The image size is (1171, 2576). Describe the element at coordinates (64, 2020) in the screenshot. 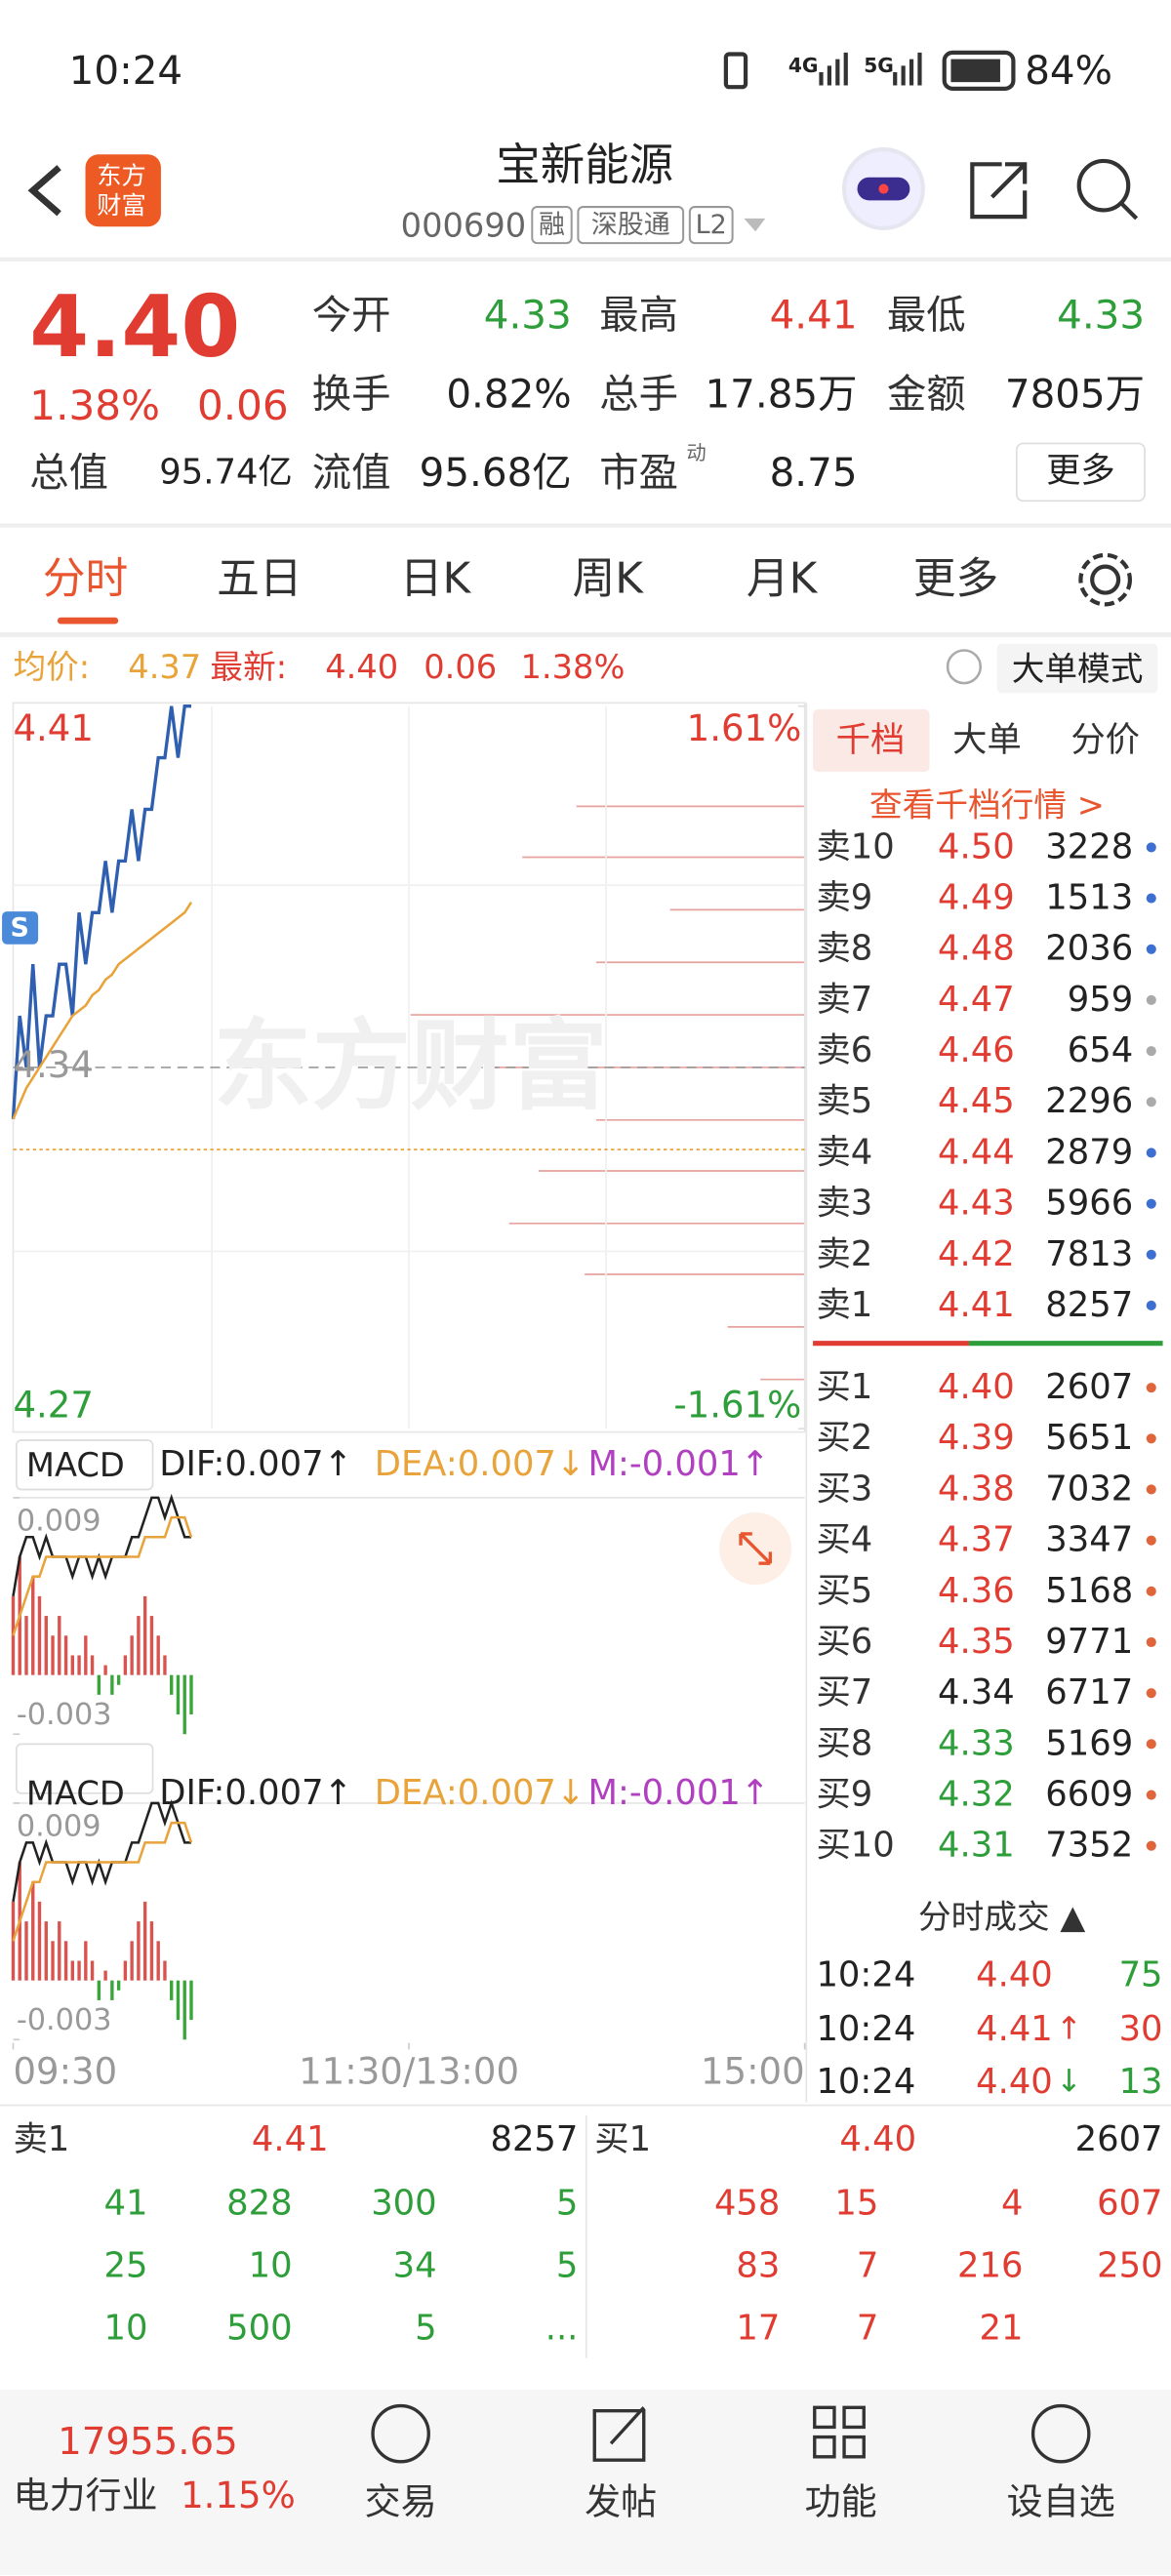

I see `y-tick-label: -0.003` at that location.